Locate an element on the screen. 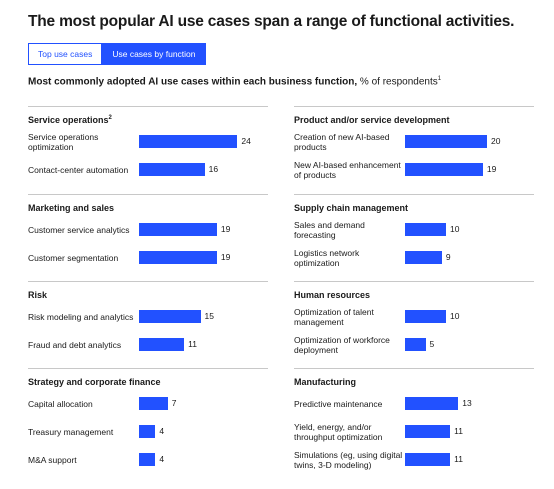 This screenshot has height=489, width=554. bar-label: Creation of new AI-based products is located at coordinates (342, 142).